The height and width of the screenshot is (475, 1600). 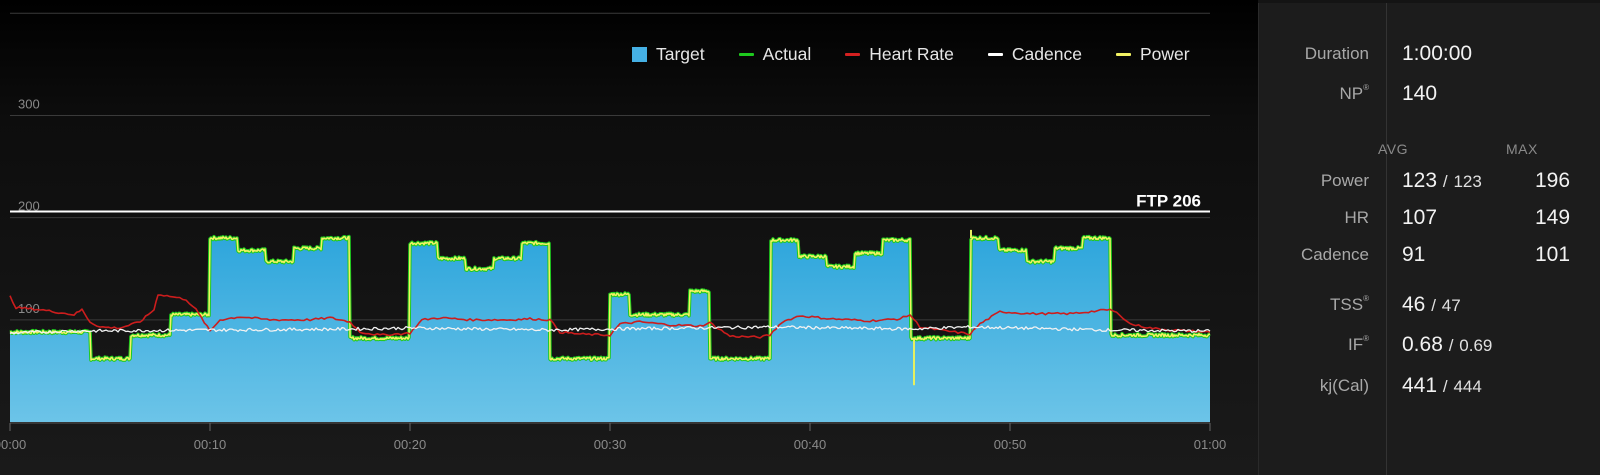 I want to click on if-label: IF®, so click(x=1358, y=344).